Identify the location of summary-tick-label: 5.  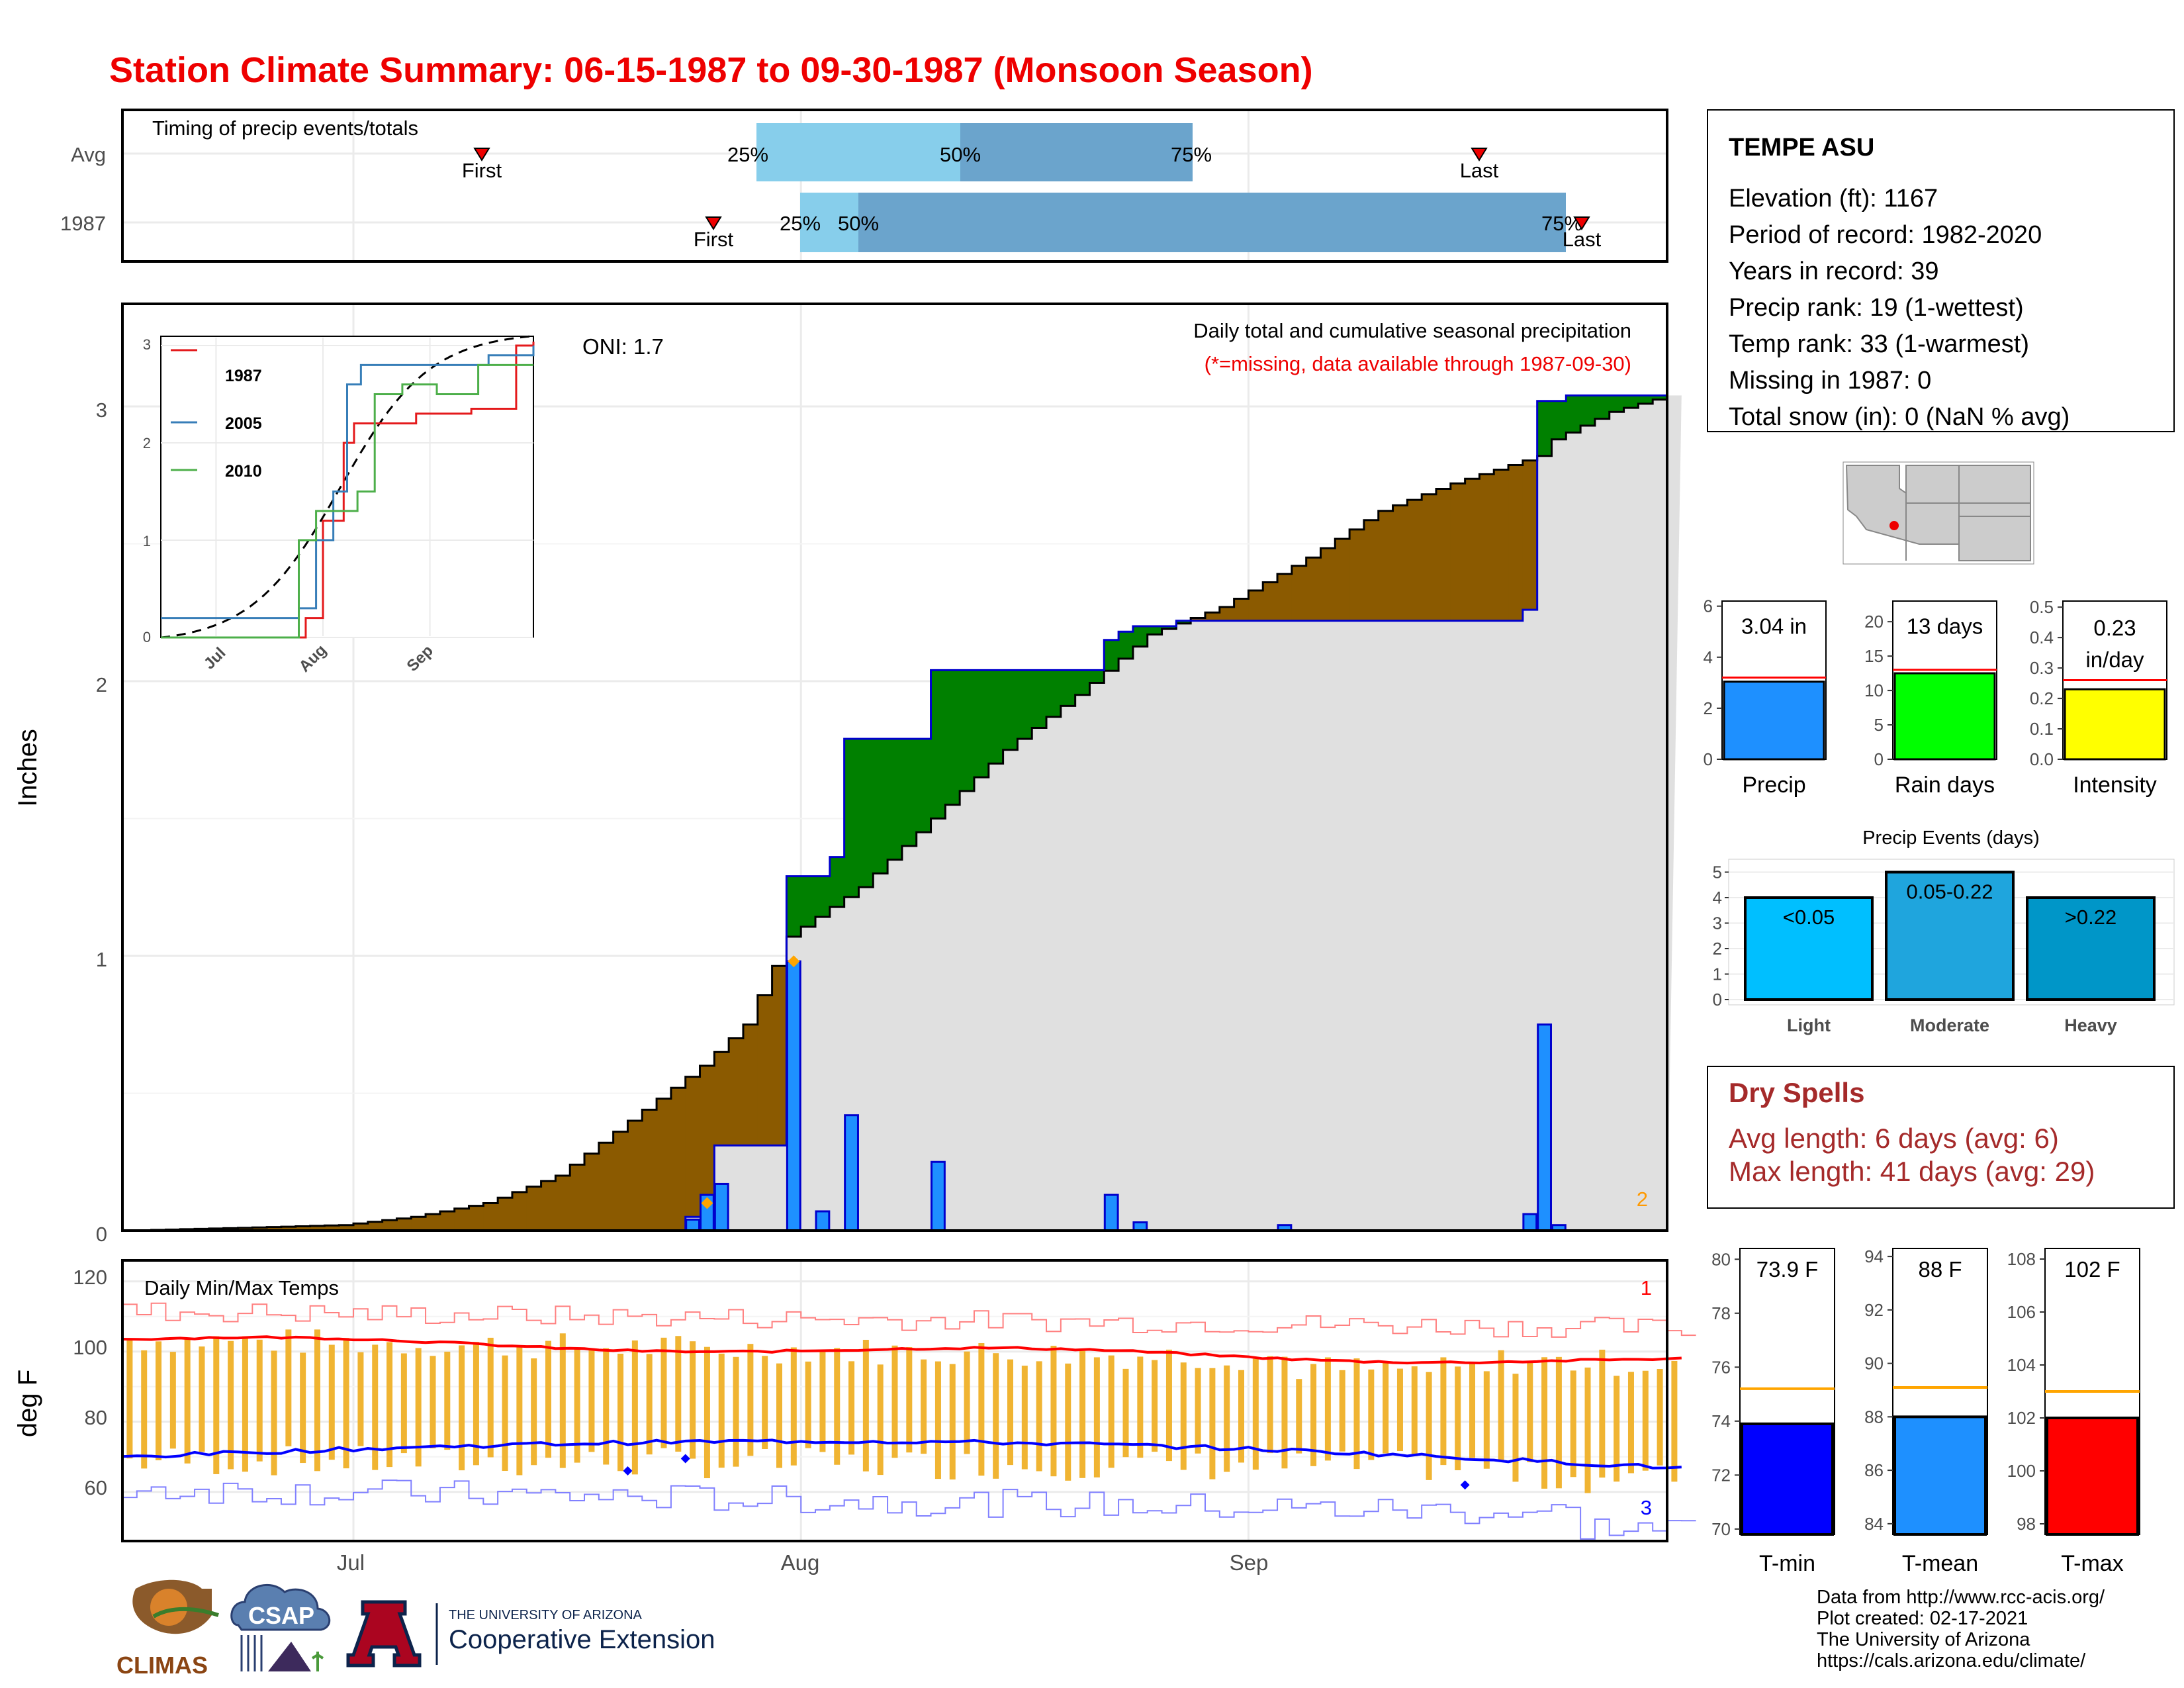
(1879, 725).